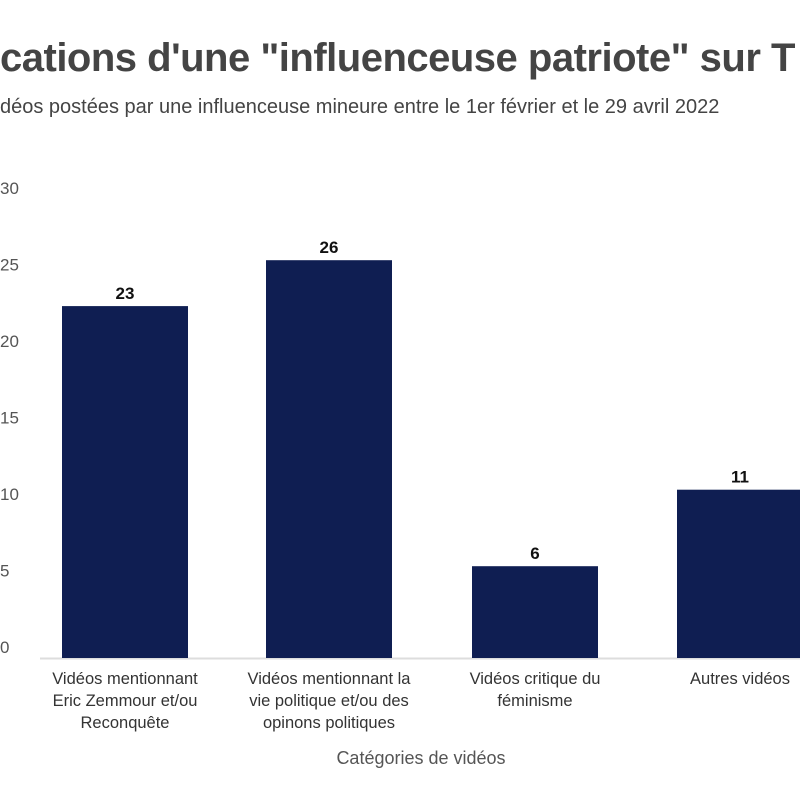  I want to click on y-tick-label: 10, so click(9, 494).